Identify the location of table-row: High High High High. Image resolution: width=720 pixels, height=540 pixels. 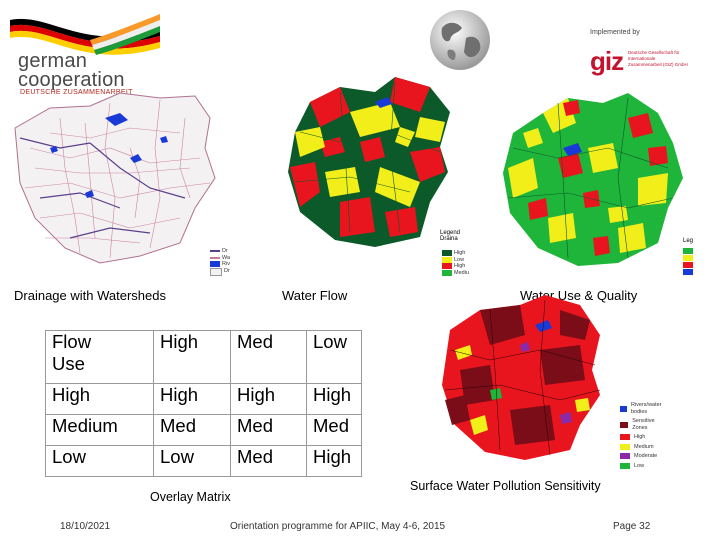
(203, 399).